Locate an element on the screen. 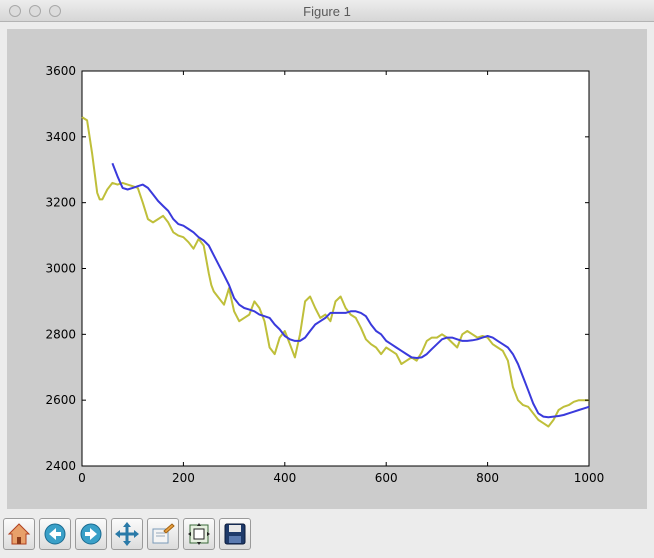 The image size is (654, 558). y-tick-label: 2800 is located at coordinates (60, 334).